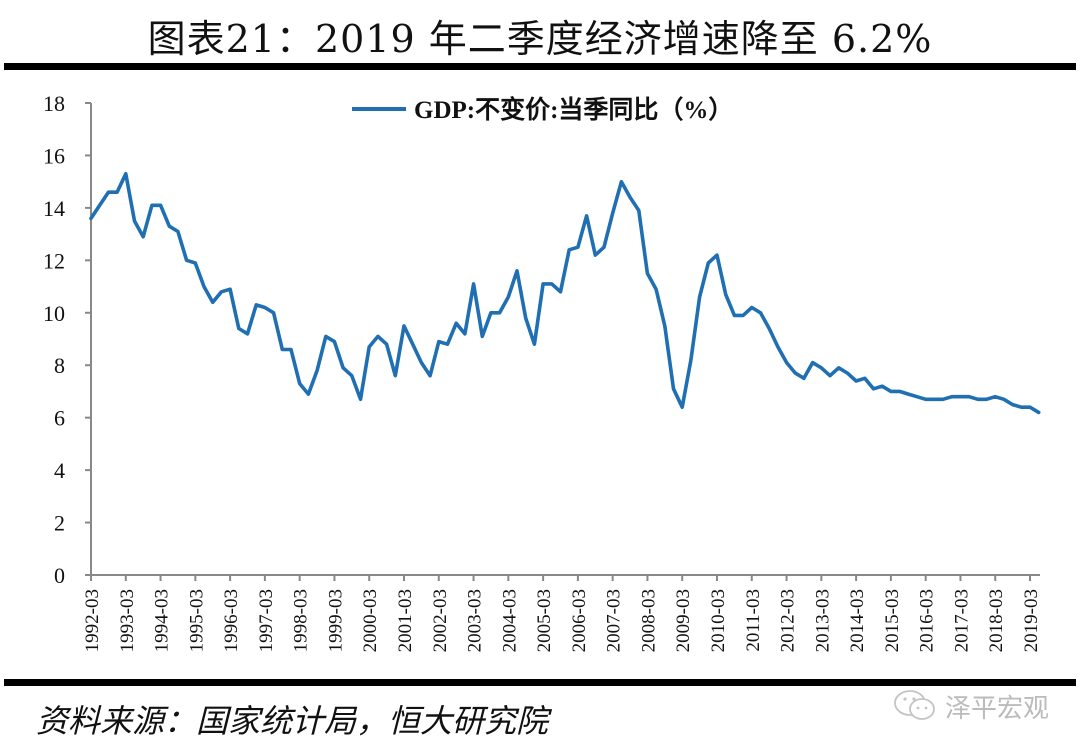  Describe the element at coordinates (927, 620) in the screenshot. I see `x-tick-label: 2016-03` at that location.